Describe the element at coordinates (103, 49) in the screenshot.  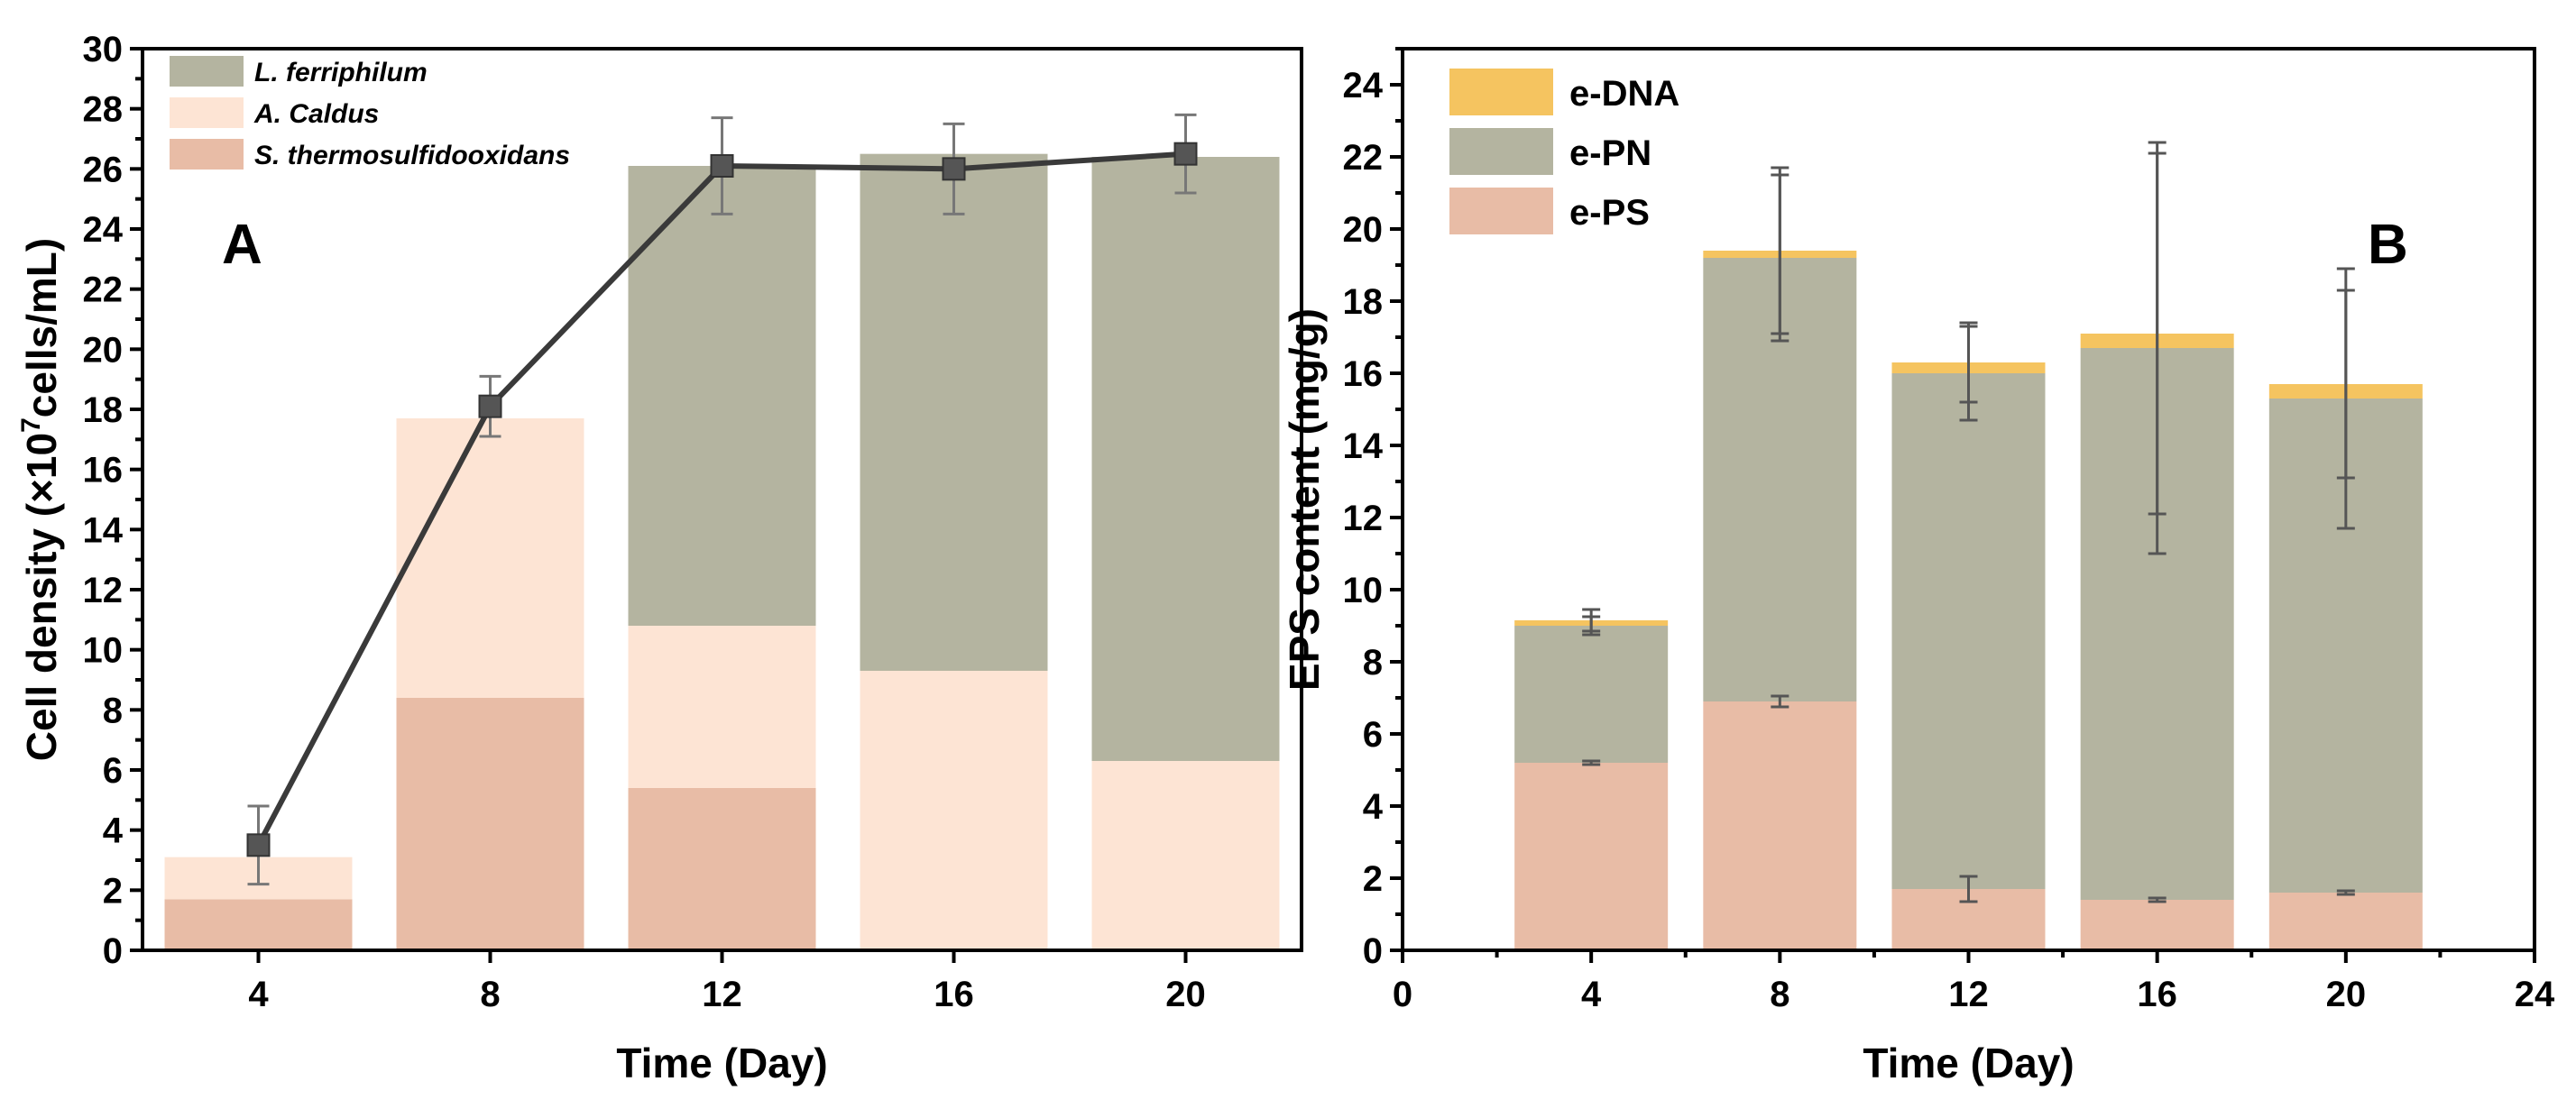
I see `y-tick-label: 30` at that location.